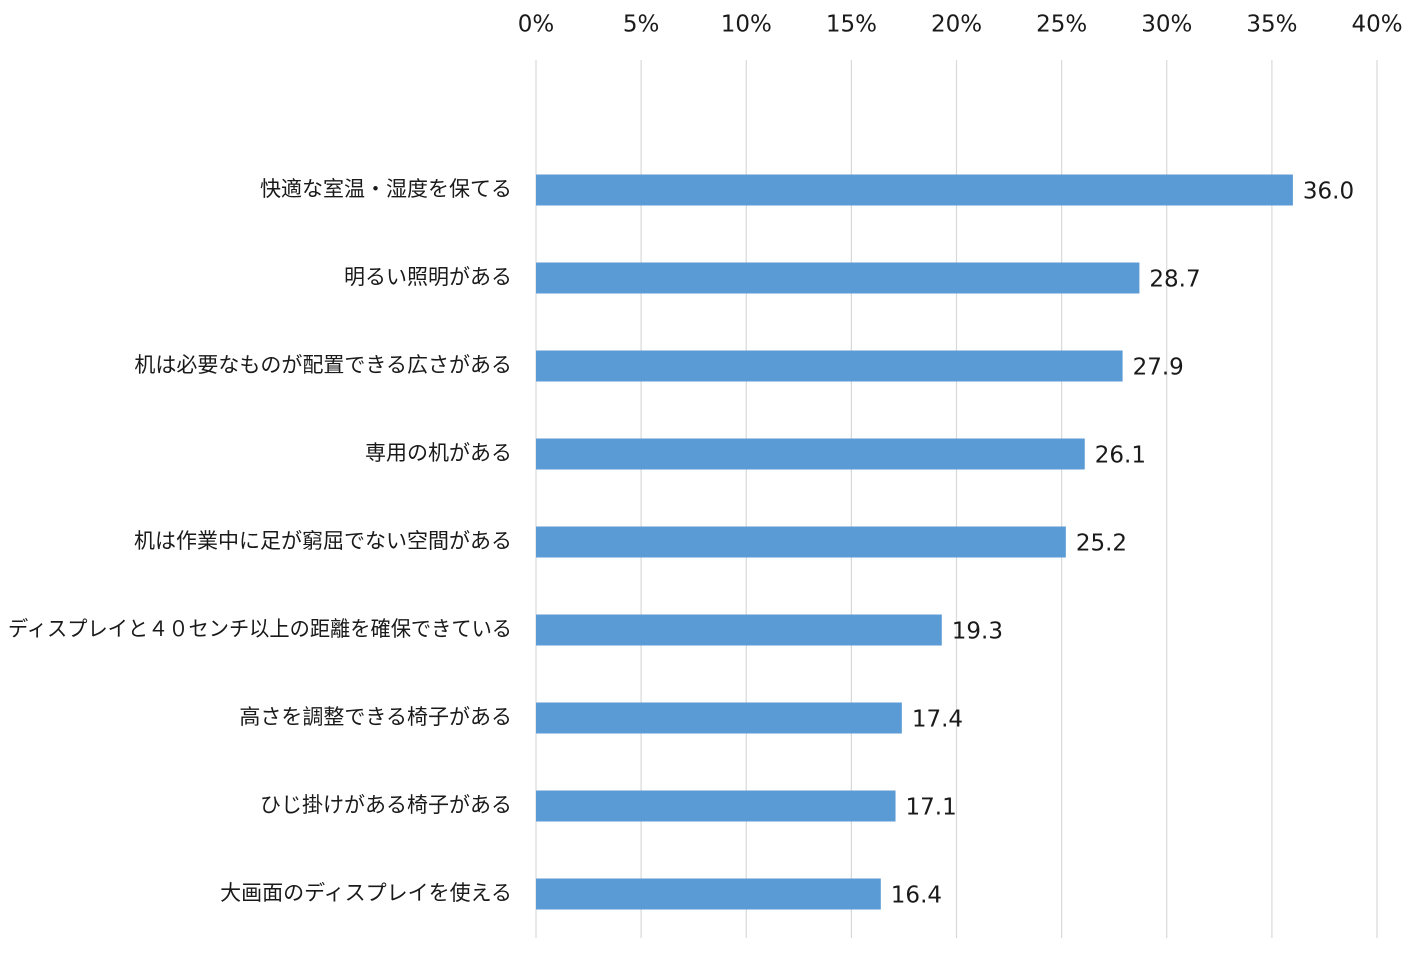  I want to click on value-label: 27.9, so click(1158, 368).